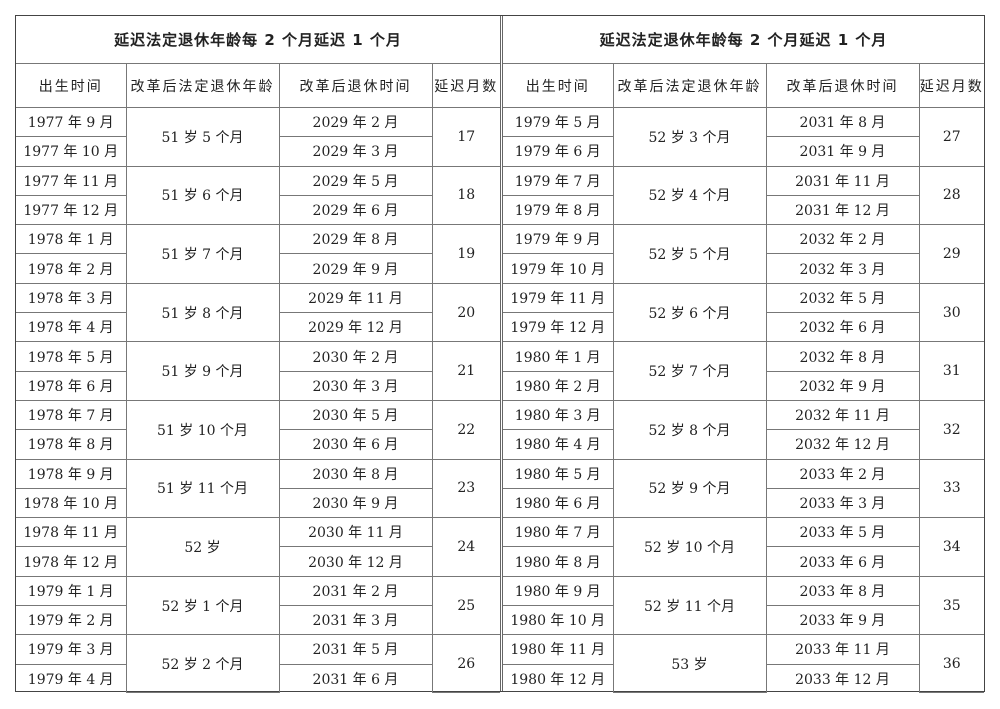 The width and height of the screenshot is (1000, 709). I want to click on retirement-age-cell: 51 岁 6 个月, so click(202, 195).